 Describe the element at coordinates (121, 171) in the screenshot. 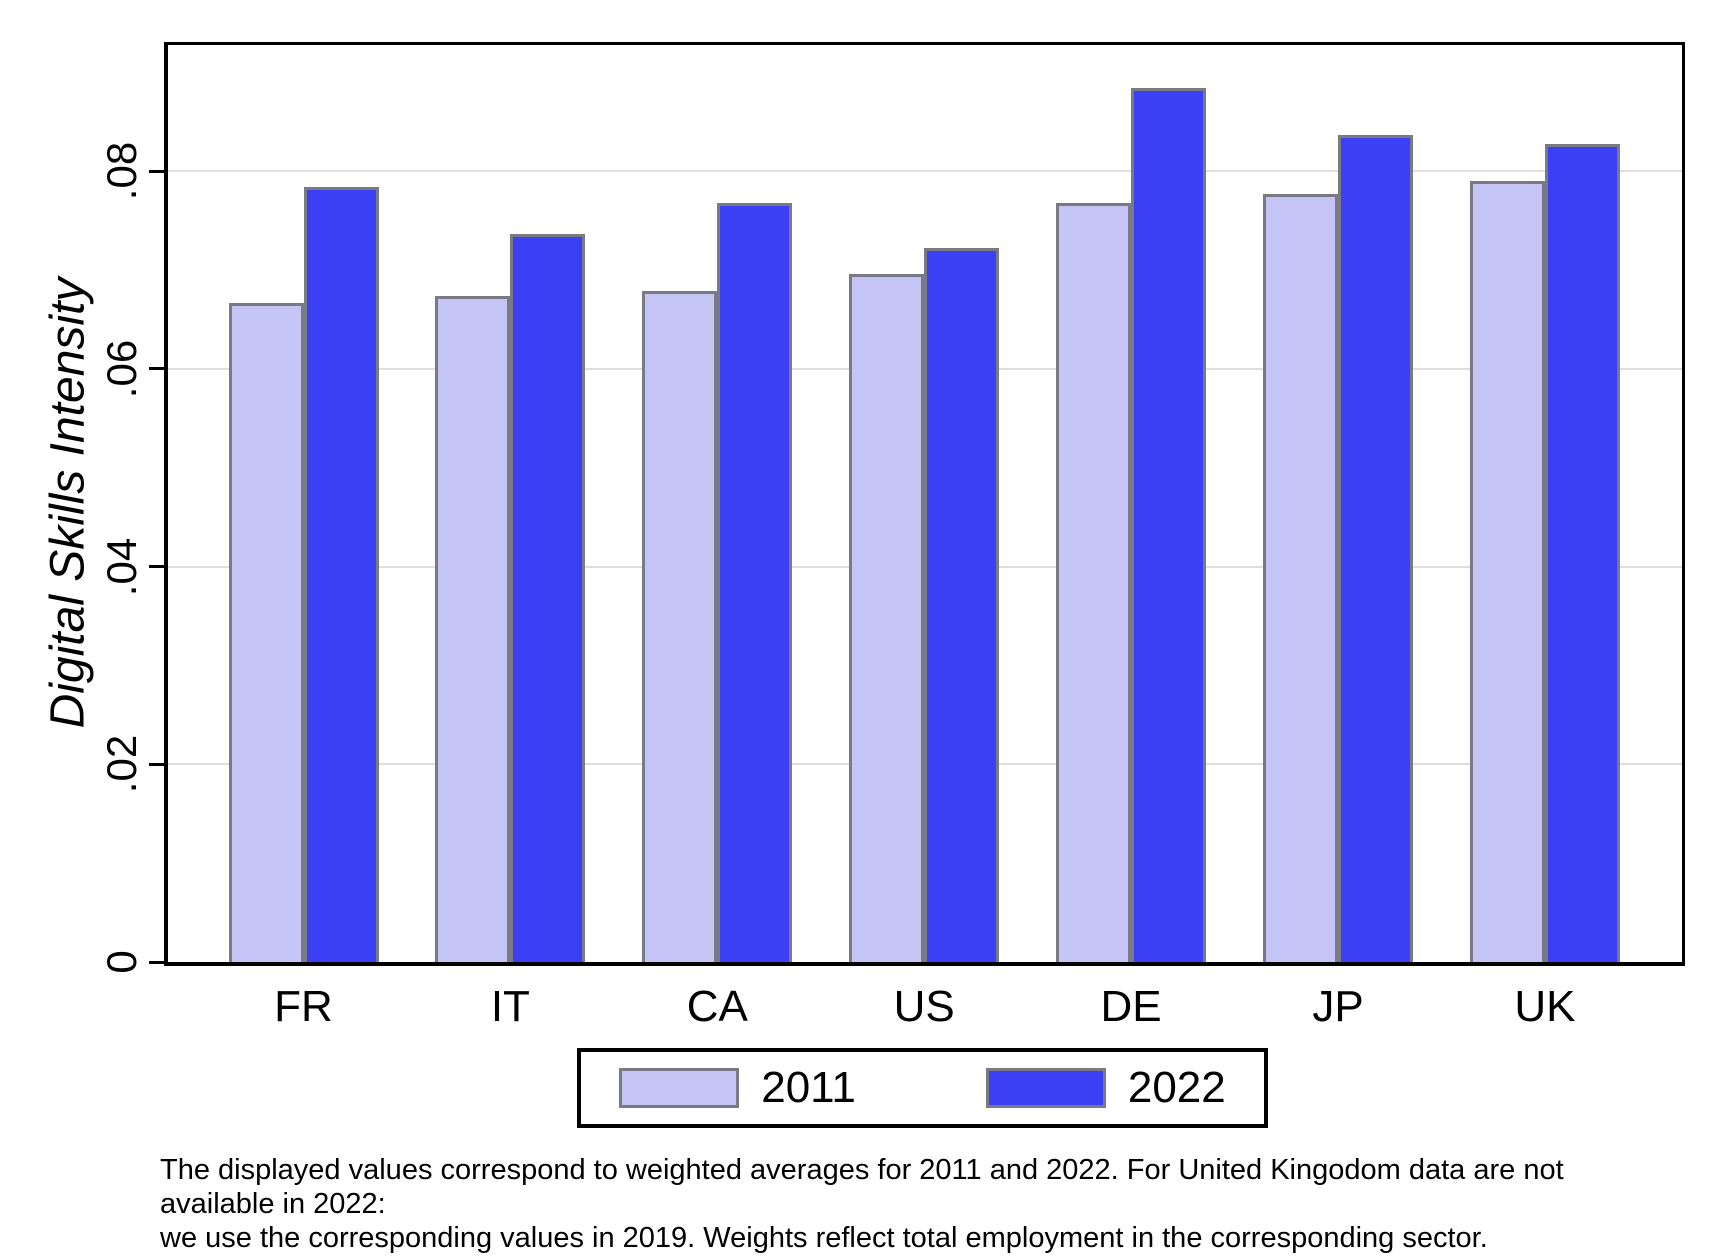

I see `y-tick-label-.08: .08` at that location.